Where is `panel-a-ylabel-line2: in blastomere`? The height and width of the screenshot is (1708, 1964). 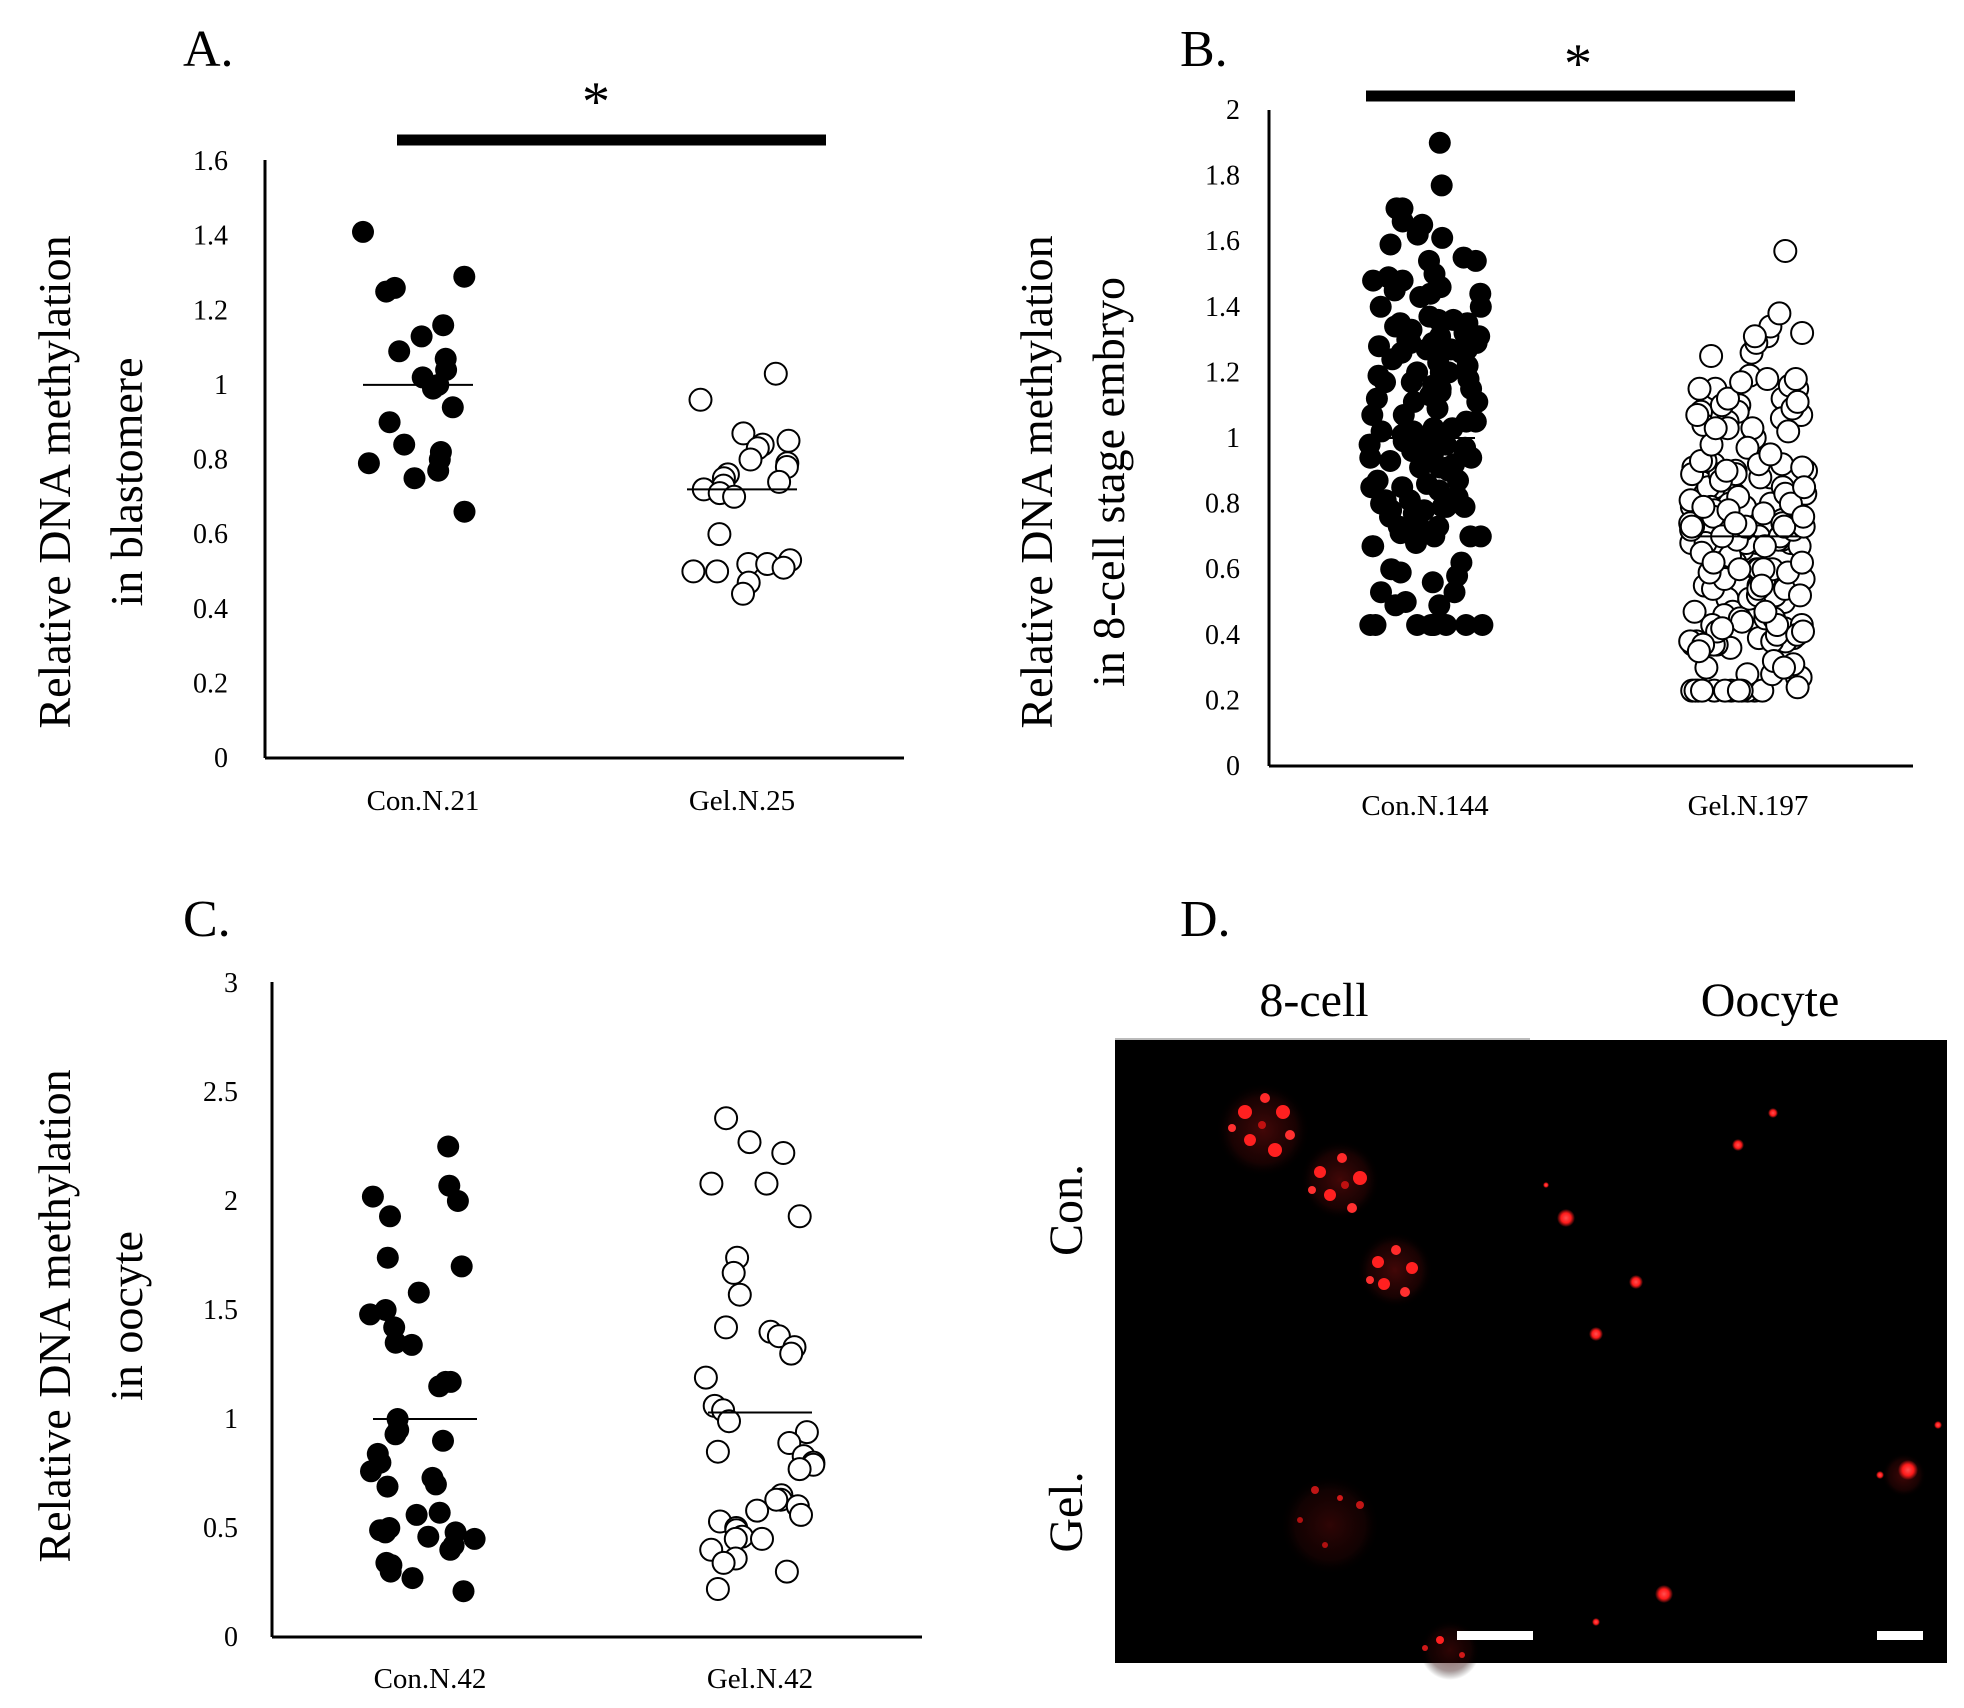
panel-a-ylabel-line2: in blastomere is located at coordinates (126, 481).